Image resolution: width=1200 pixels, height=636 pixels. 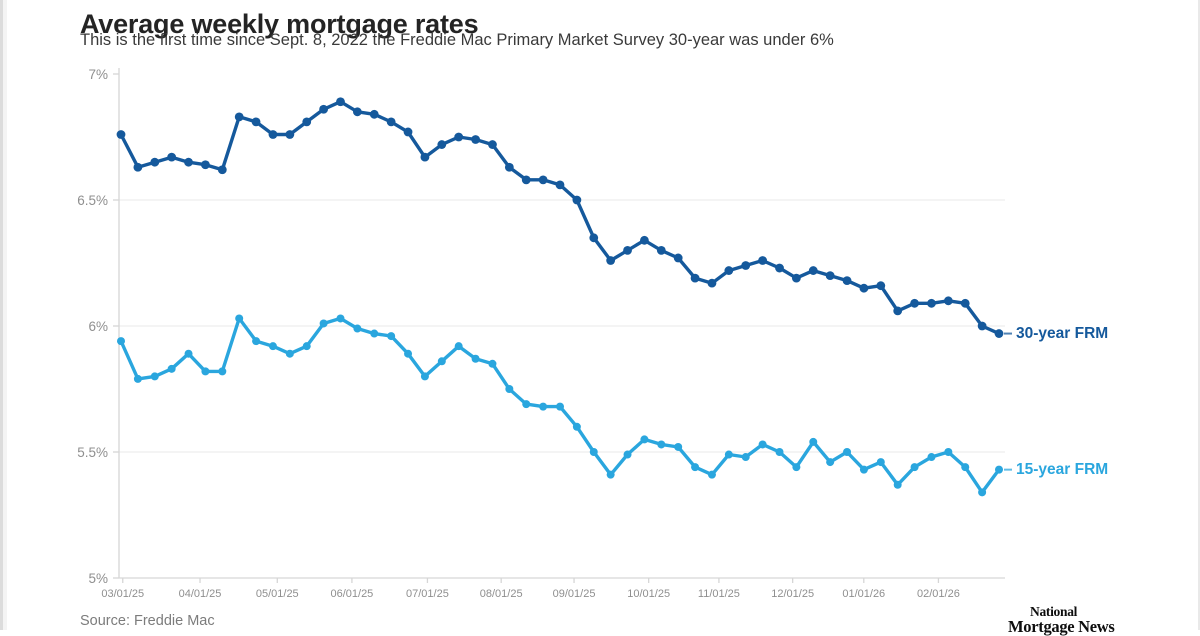 What do you see at coordinates (98, 74) in the screenshot?
I see `y-axis-tick-label: 7%` at bounding box center [98, 74].